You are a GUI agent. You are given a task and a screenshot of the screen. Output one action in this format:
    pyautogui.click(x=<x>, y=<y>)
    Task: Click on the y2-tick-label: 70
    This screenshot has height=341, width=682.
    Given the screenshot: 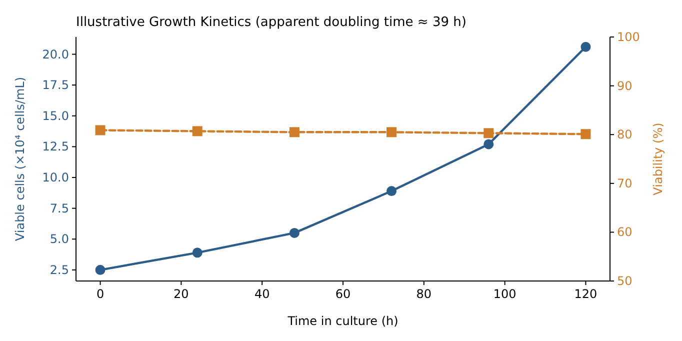 What is the action you would take?
    pyautogui.click(x=624, y=183)
    